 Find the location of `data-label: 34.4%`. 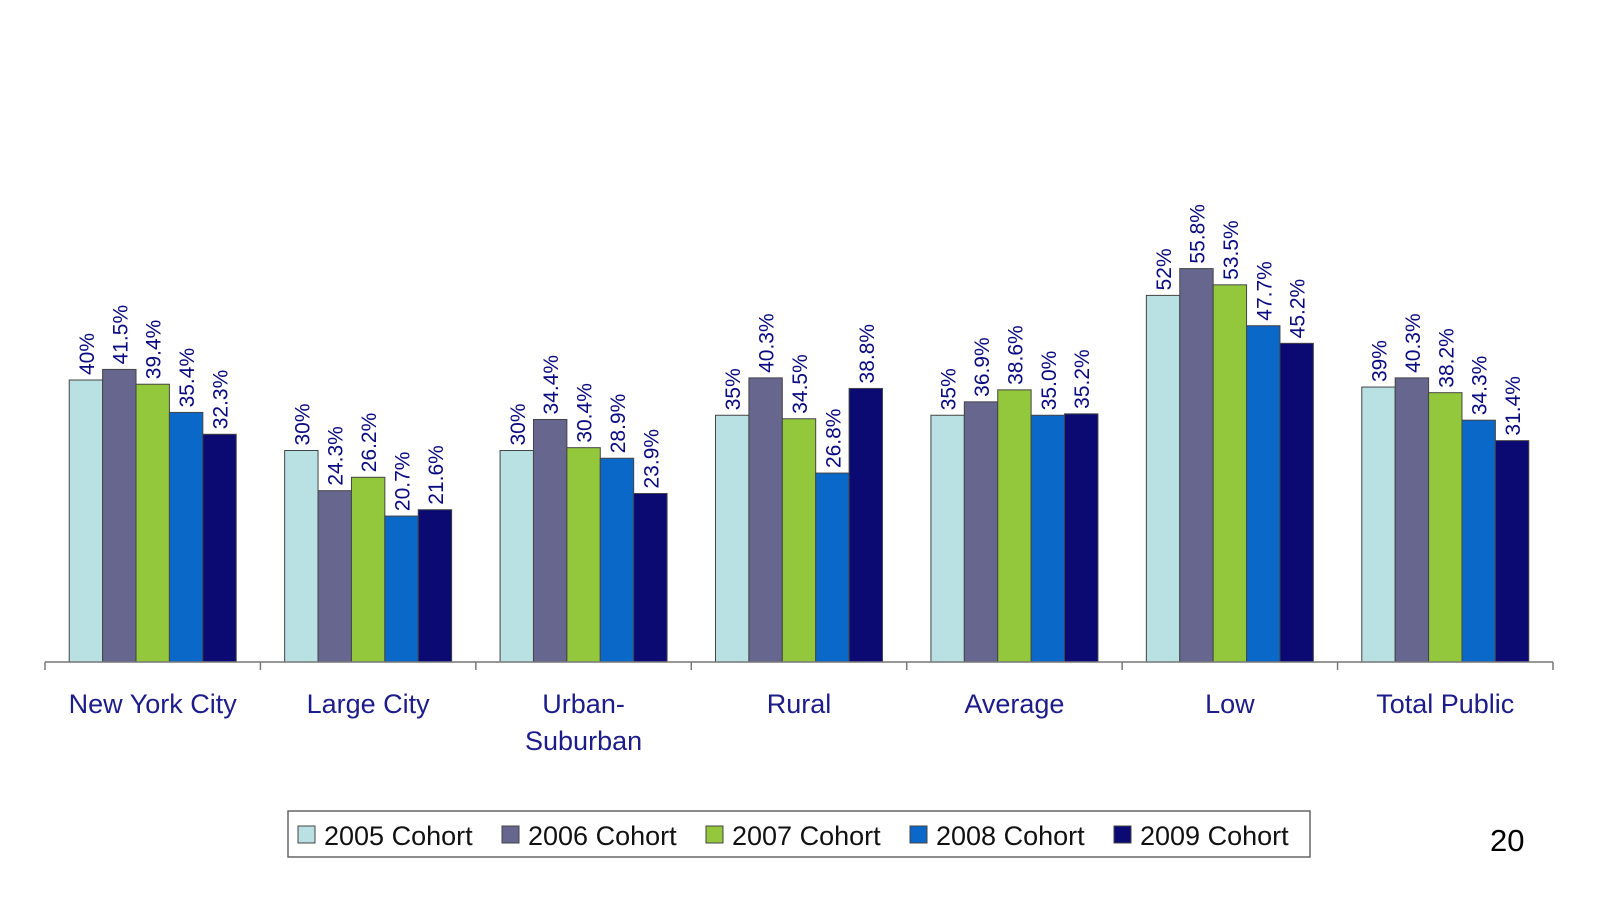

data-label: 34.4% is located at coordinates (551, 385).